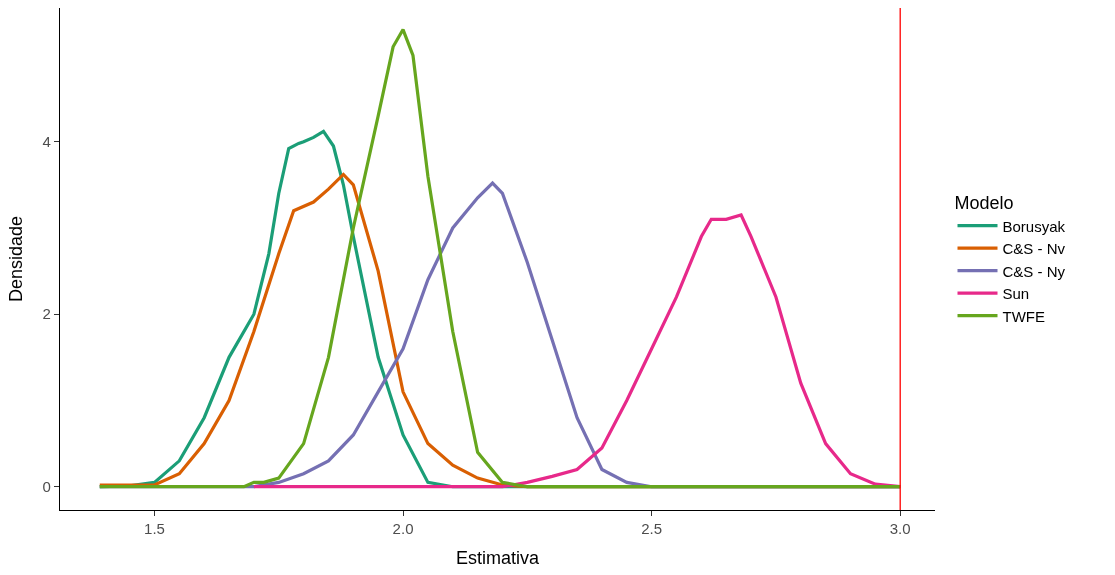  I want to click on y-tick-label: 4, so click(46, 141).